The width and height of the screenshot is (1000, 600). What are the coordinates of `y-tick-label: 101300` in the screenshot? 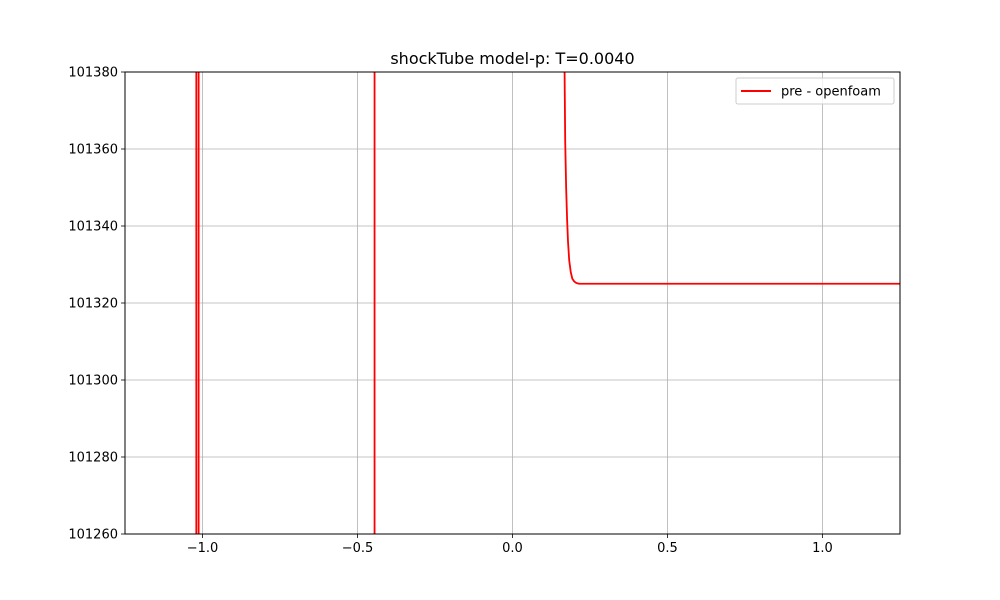 It's located at (93, 381).